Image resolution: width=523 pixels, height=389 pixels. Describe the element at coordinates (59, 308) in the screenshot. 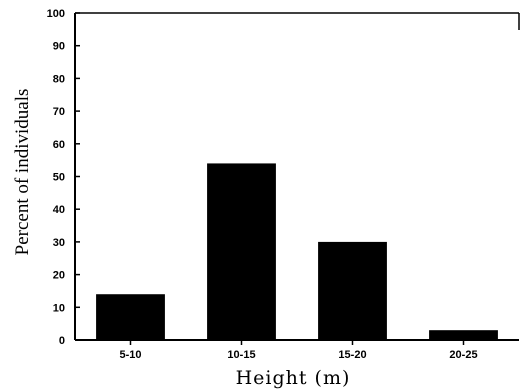

I see `y-tick-label: 10` at that location.